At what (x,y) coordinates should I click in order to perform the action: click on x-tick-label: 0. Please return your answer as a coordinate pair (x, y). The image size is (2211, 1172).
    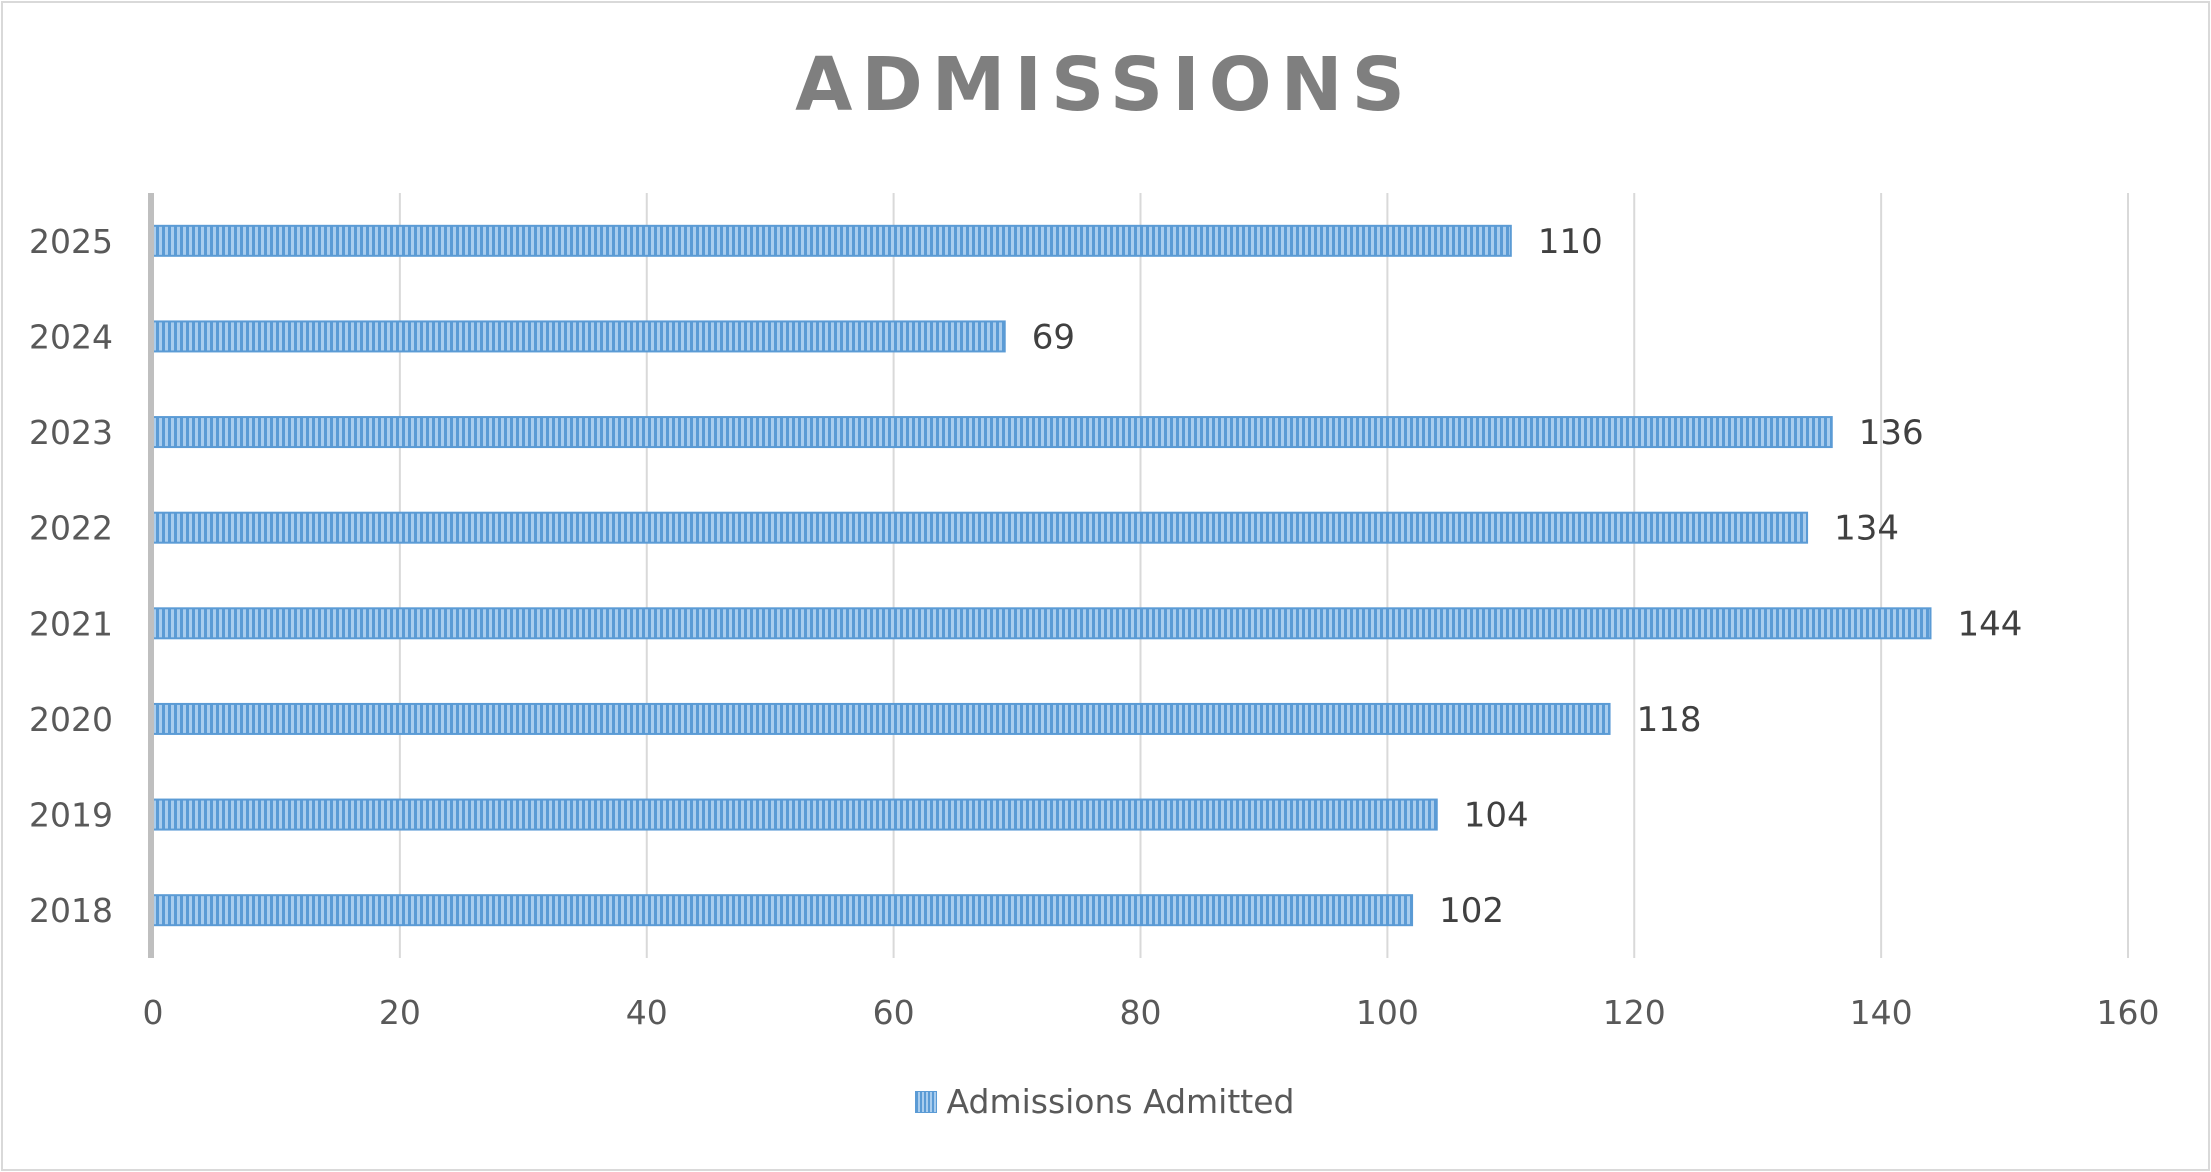
    Looking at the image, I should click on (153, 1012).